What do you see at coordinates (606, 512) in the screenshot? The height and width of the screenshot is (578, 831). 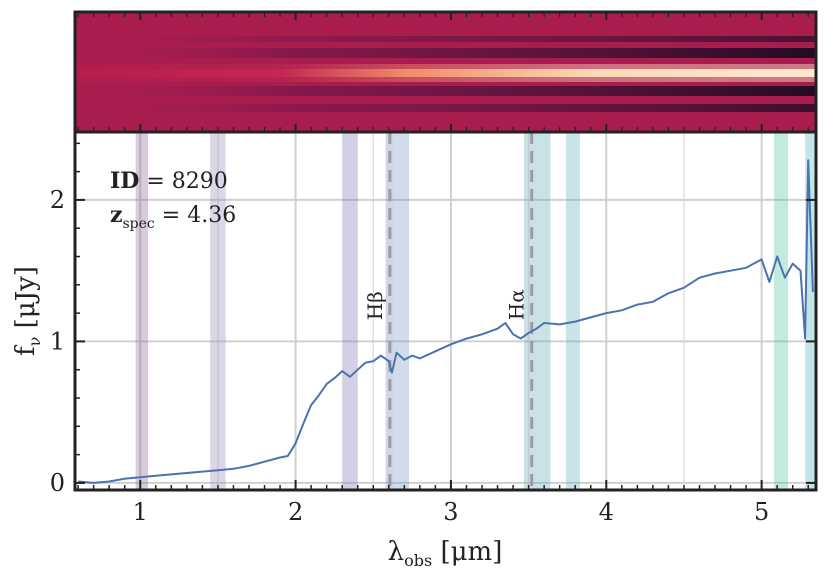 I see `x-tick-label-3: 4` at bounding box center [606, 512].